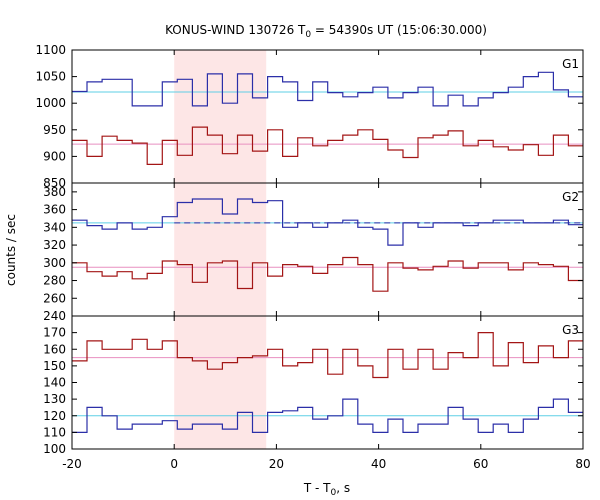  What do you see at coordinates (54, 227) in the screenshot?
I see `y-tick-label: 340` at bounding box center [54, 227].